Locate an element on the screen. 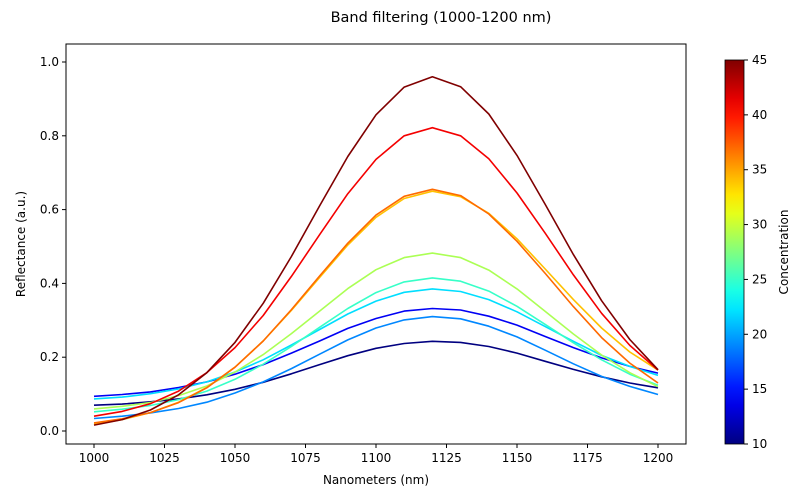 Image resolution: width=805 pixels, height=489 pixels. colorbar-ticks: 10 15 20 25 30 35 40 45 is located at coordinates (755, 252).